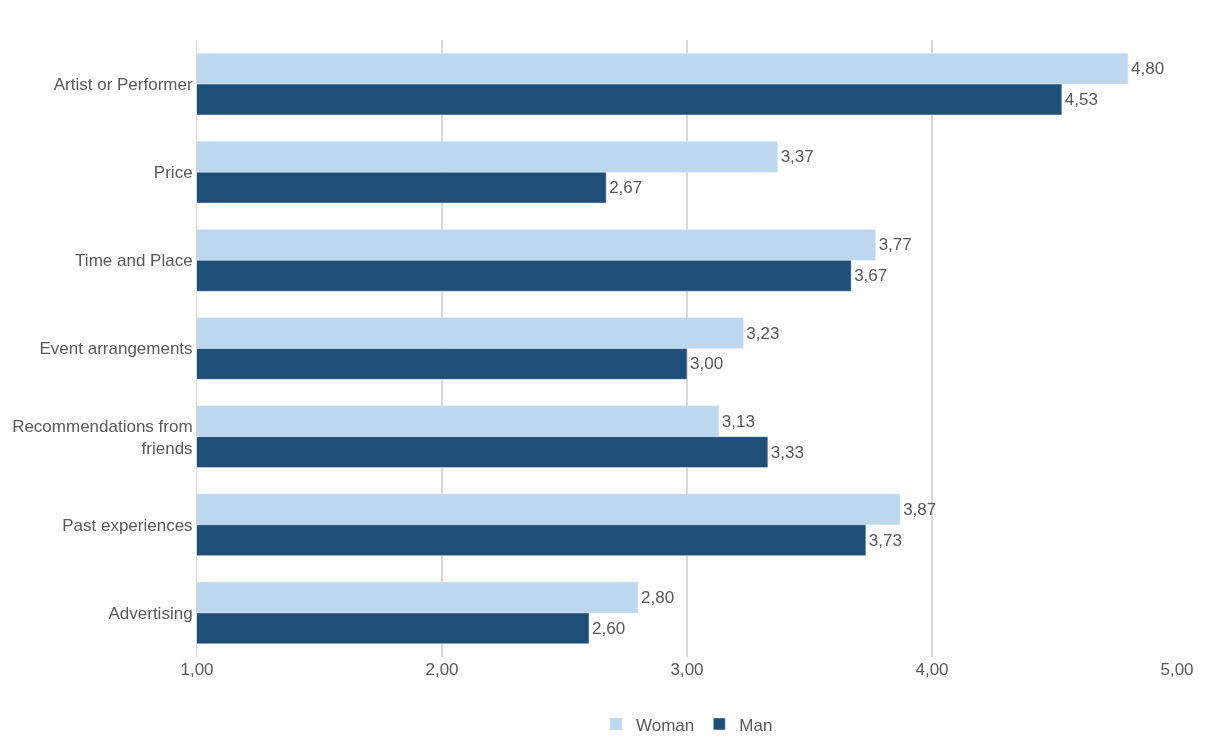 The height and width of the screenshot is (754, 1227). What do you see at coordinates (871, 276) in the screenshot?
I see `data-label: 3,67` at bounding box center [871, 276].